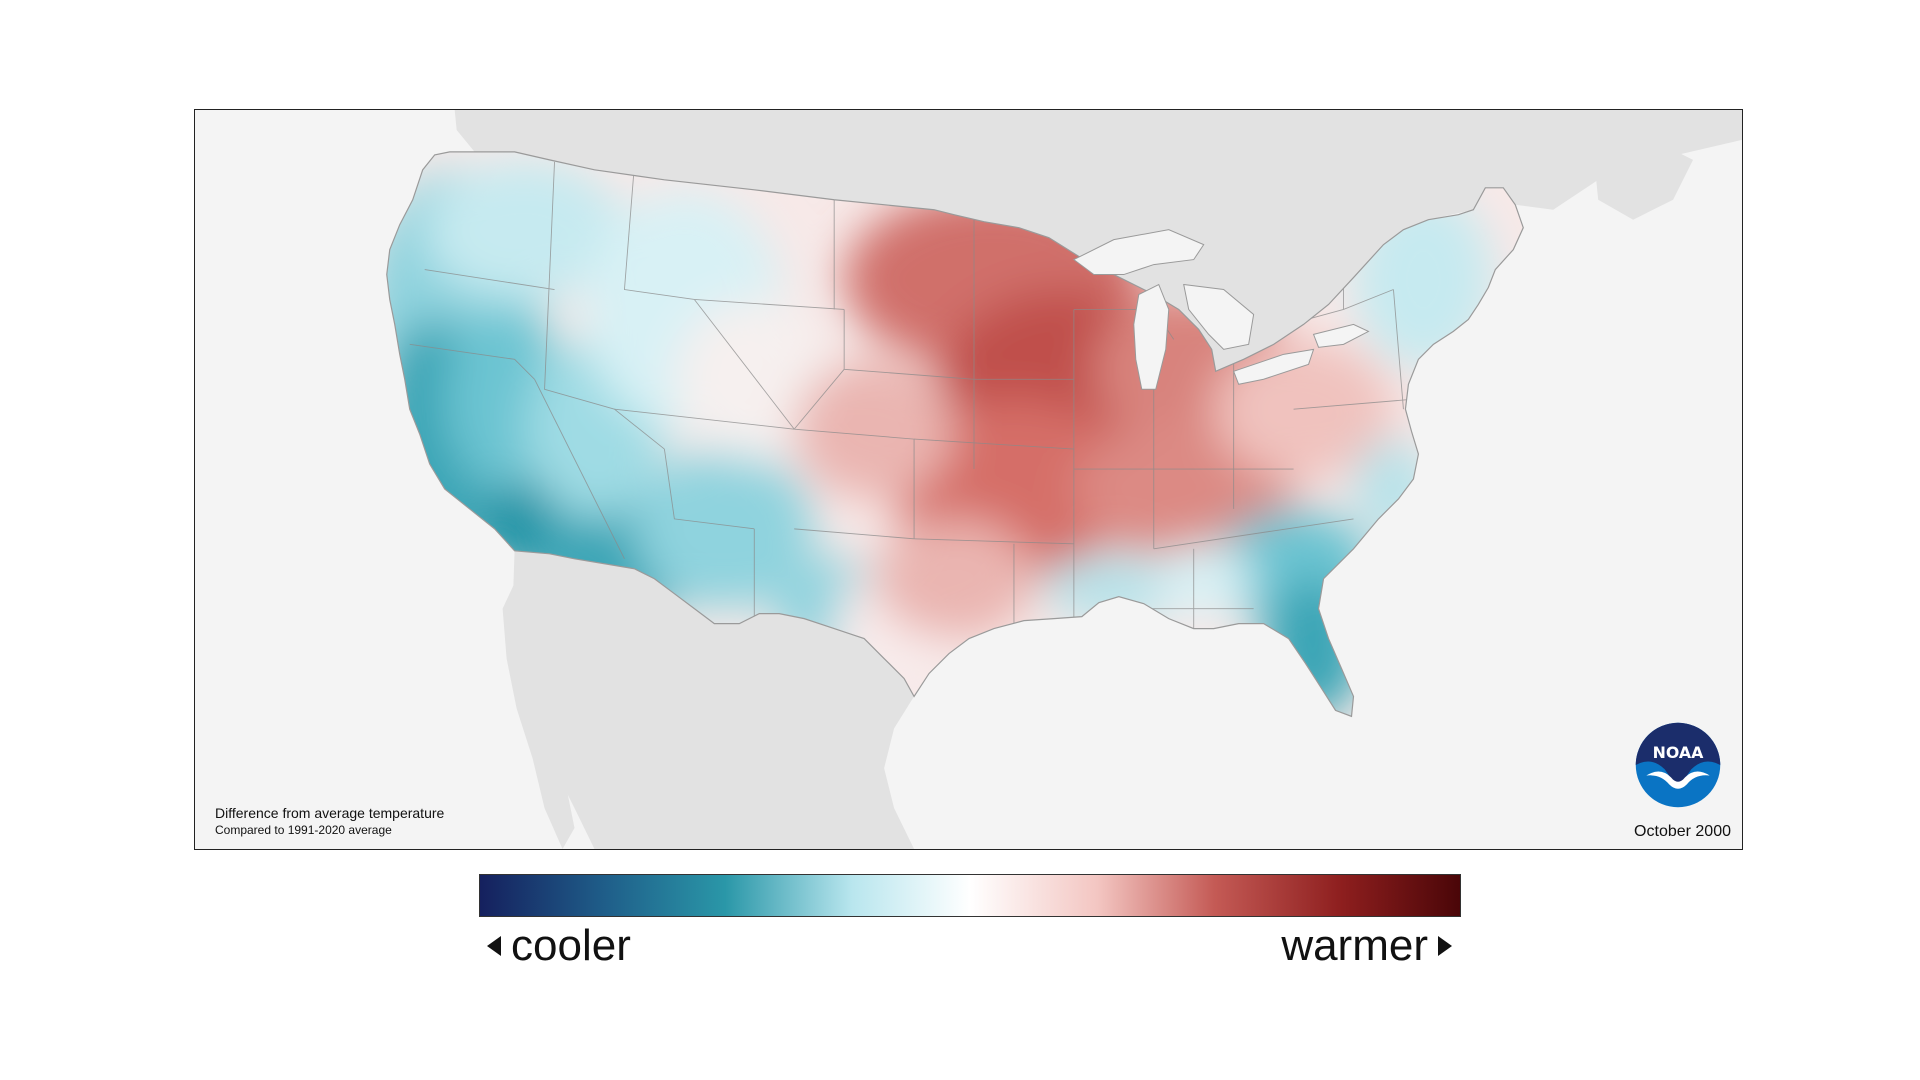 This screenshot has height=1080, width=1920. I want to click on great-lakes, so click(1221, 309).